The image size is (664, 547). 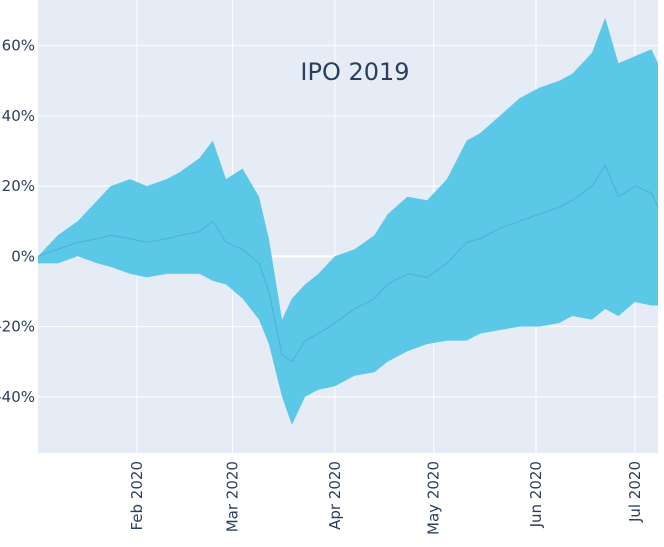 What do you see at coordinates (536, 494) in the screenshot?
I see `x-tick-label: Jun 2020` at bounding box center [536, 494].